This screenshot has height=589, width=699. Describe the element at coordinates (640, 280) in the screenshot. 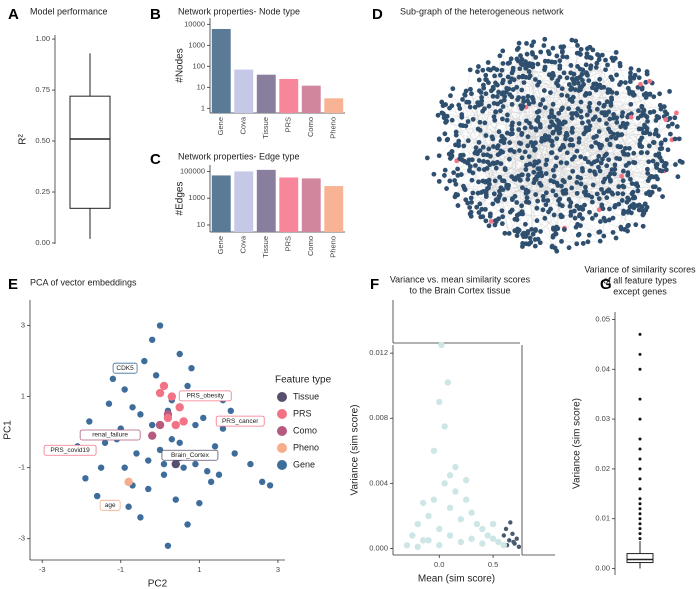

I see `chart-title: of all feature types` at that location.